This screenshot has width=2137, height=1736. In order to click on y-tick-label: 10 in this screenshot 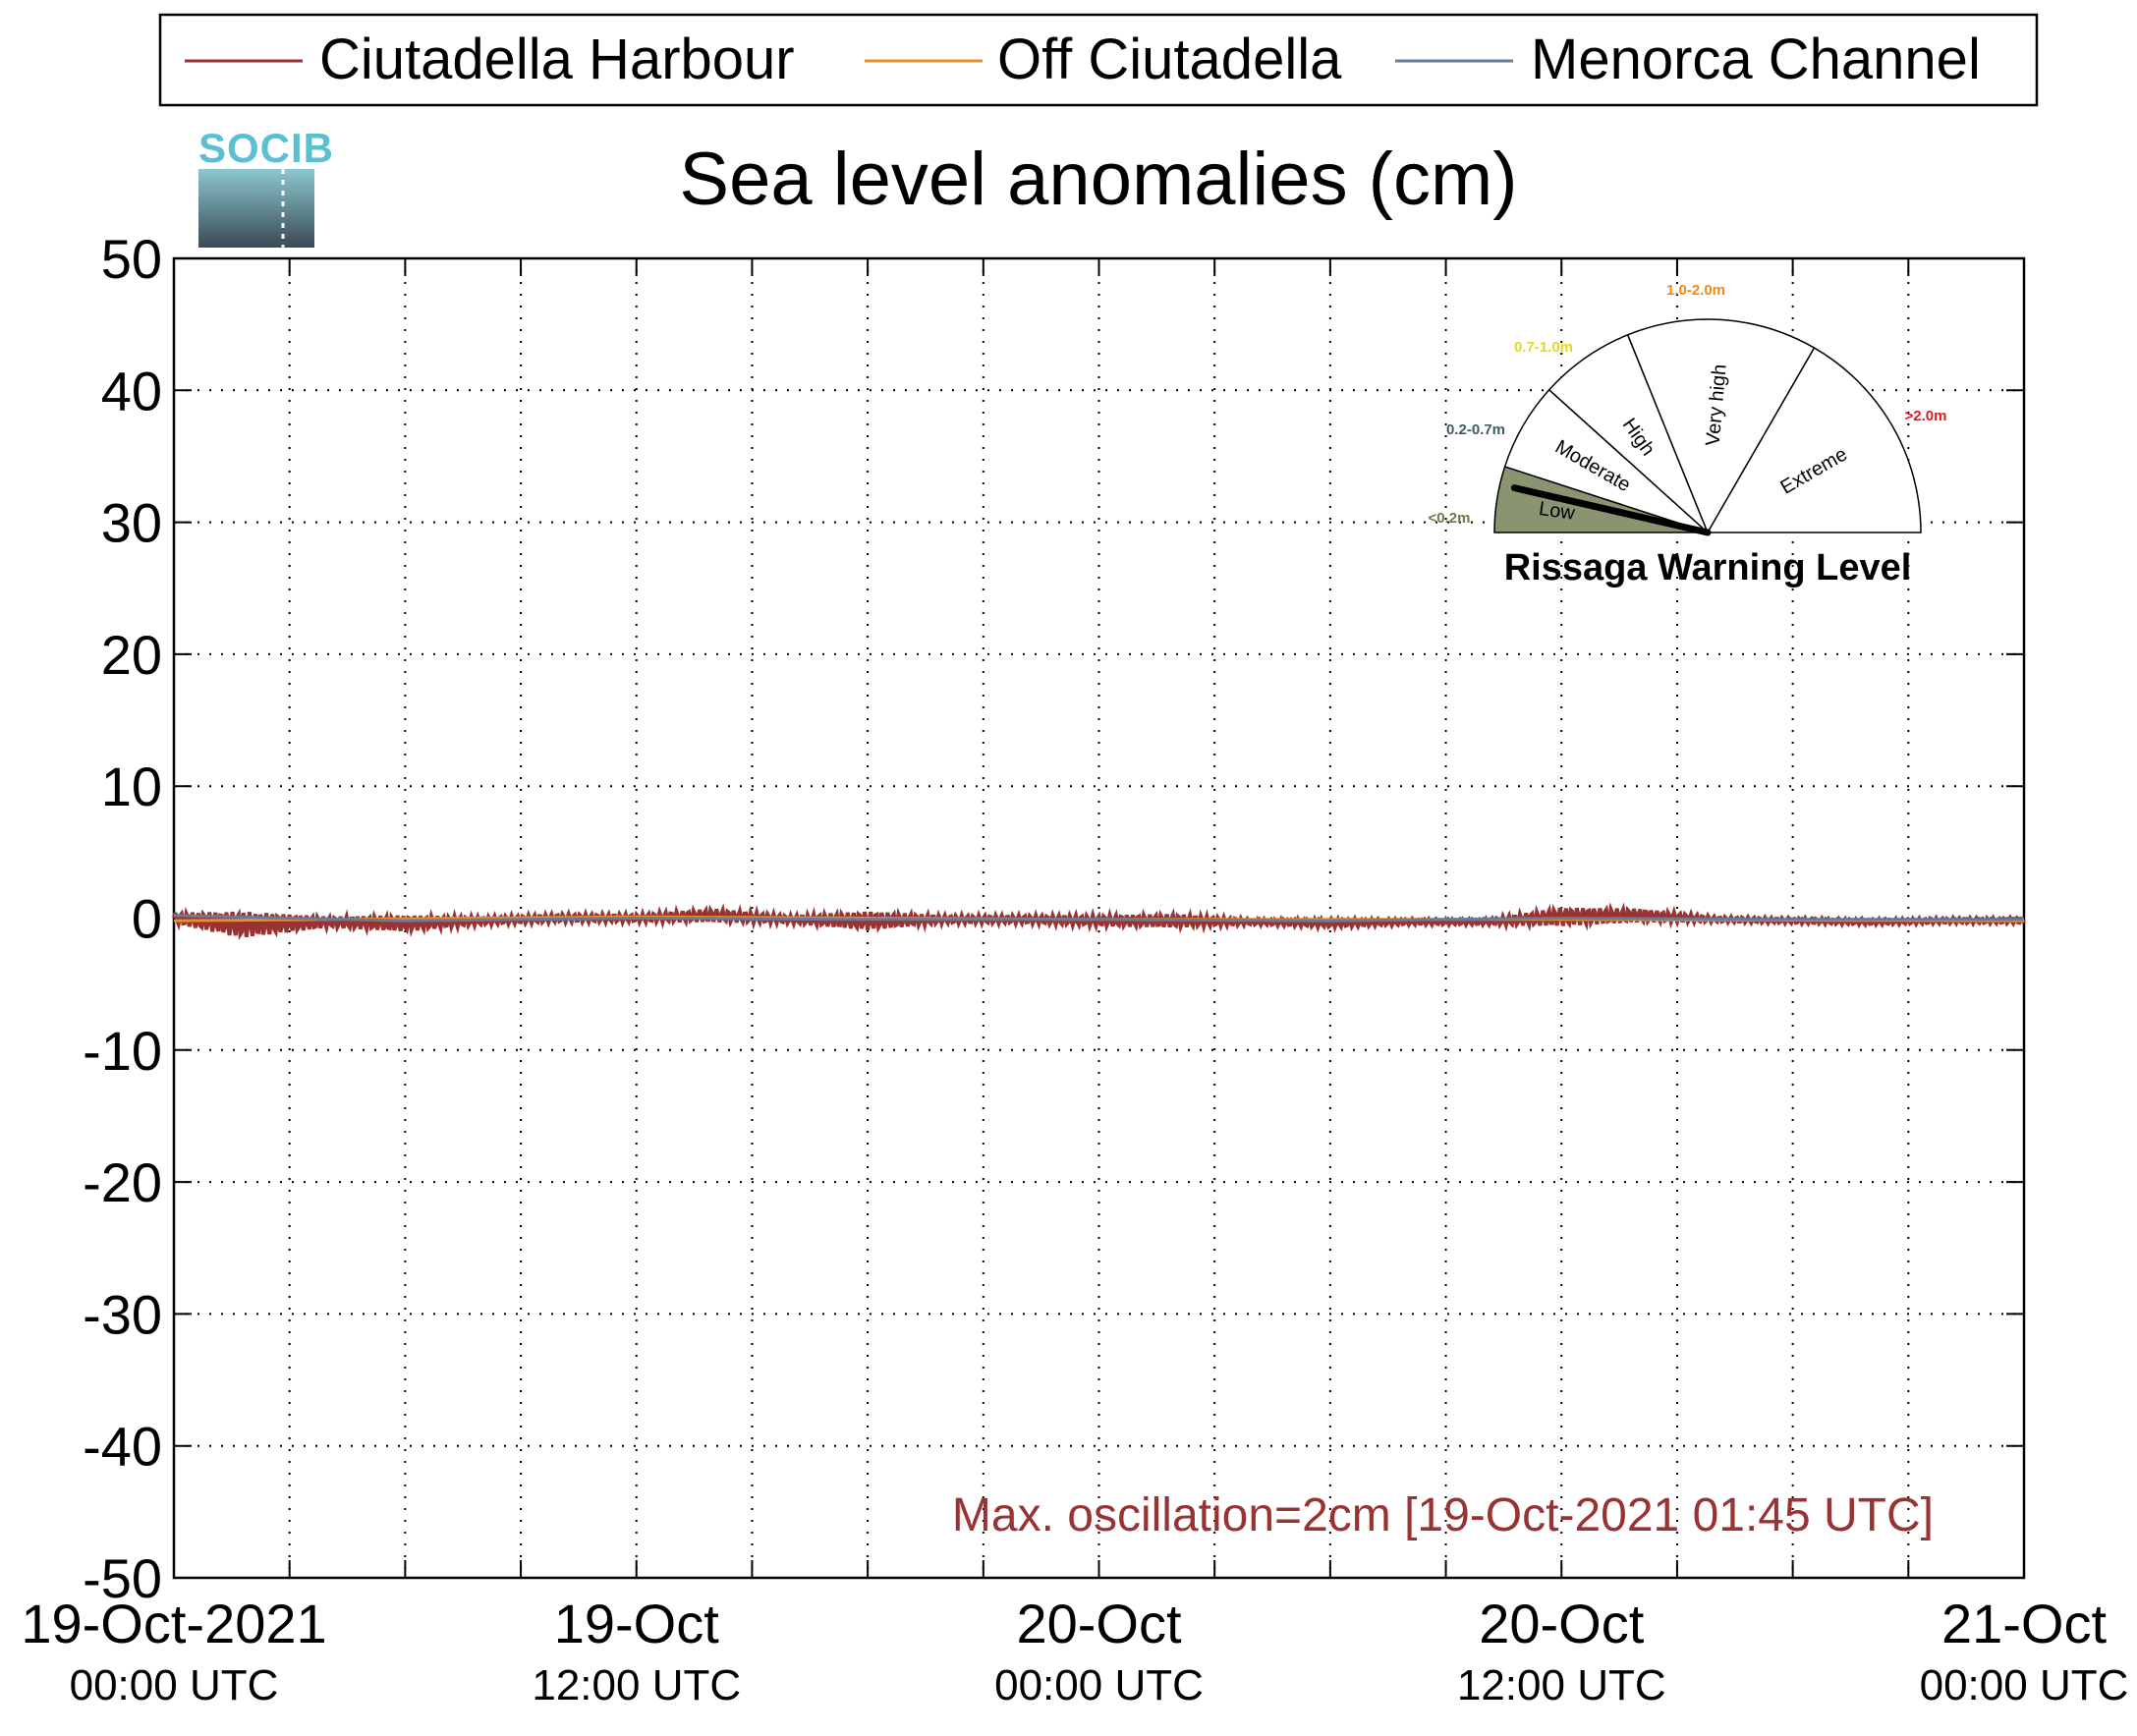, I will do `click(131, 786)`.